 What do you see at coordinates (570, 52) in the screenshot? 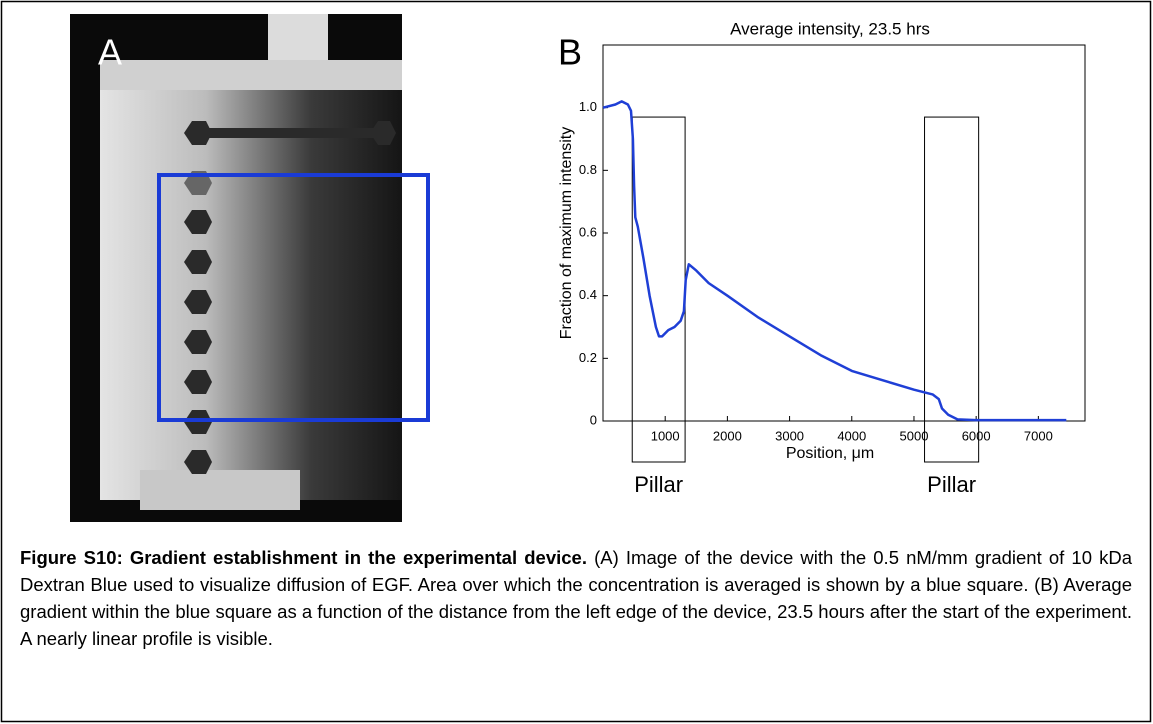
I see `panel-label: B` at bounding box center [570, 52].